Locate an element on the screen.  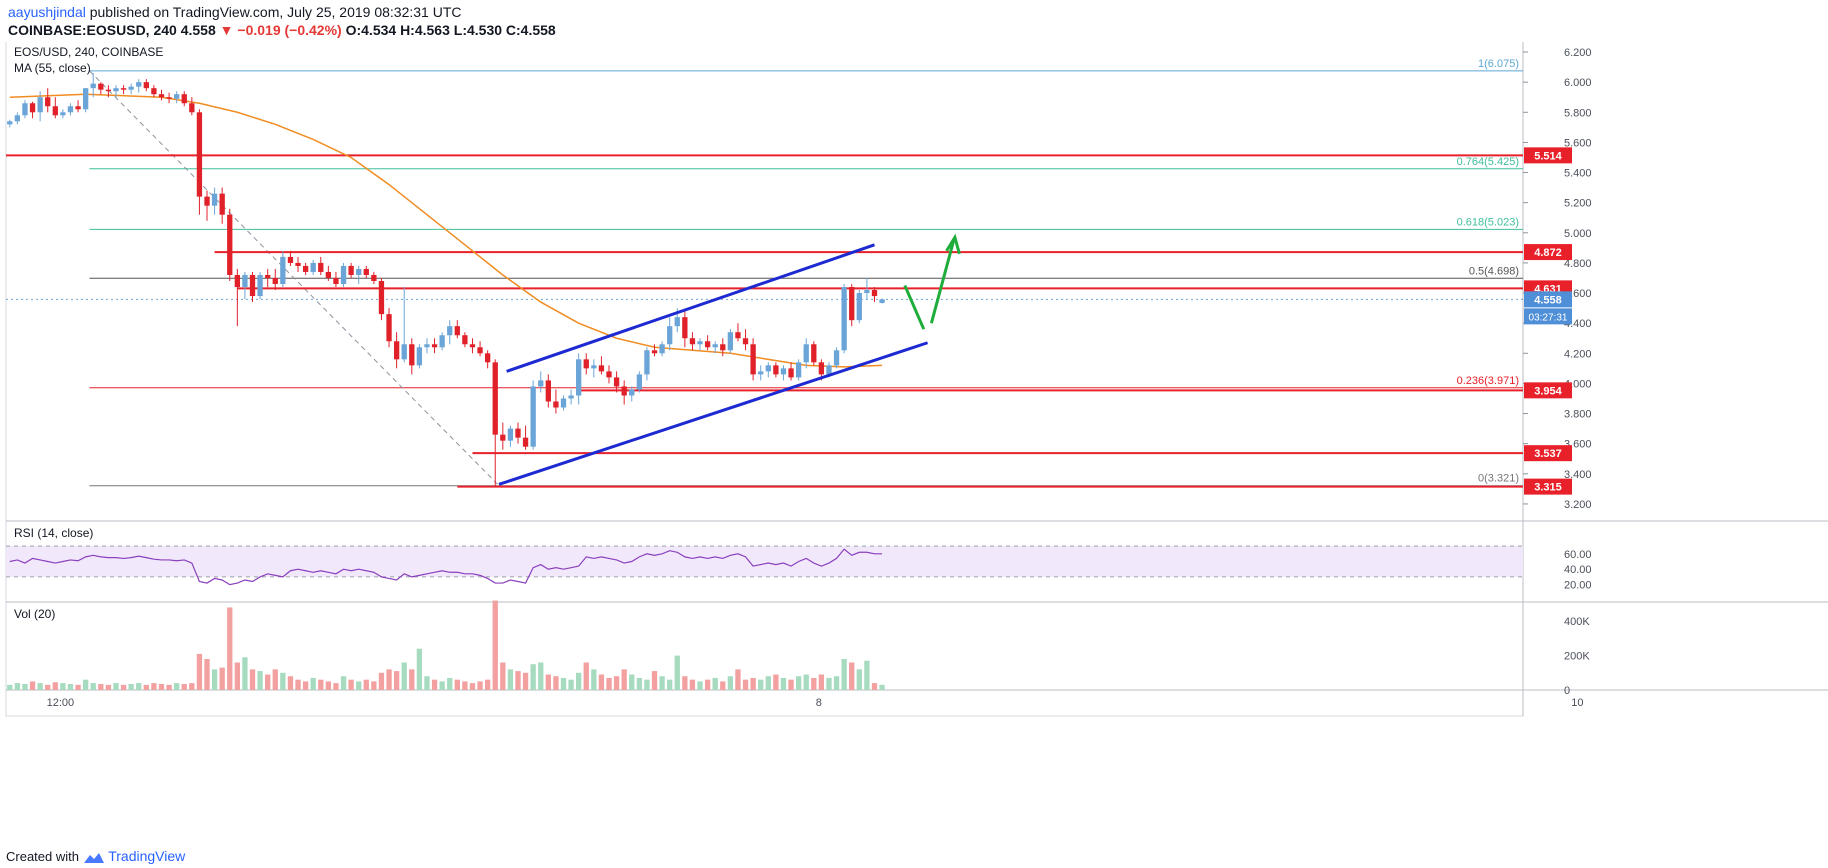
fib-trend-line is located at coordinates (294, 278).